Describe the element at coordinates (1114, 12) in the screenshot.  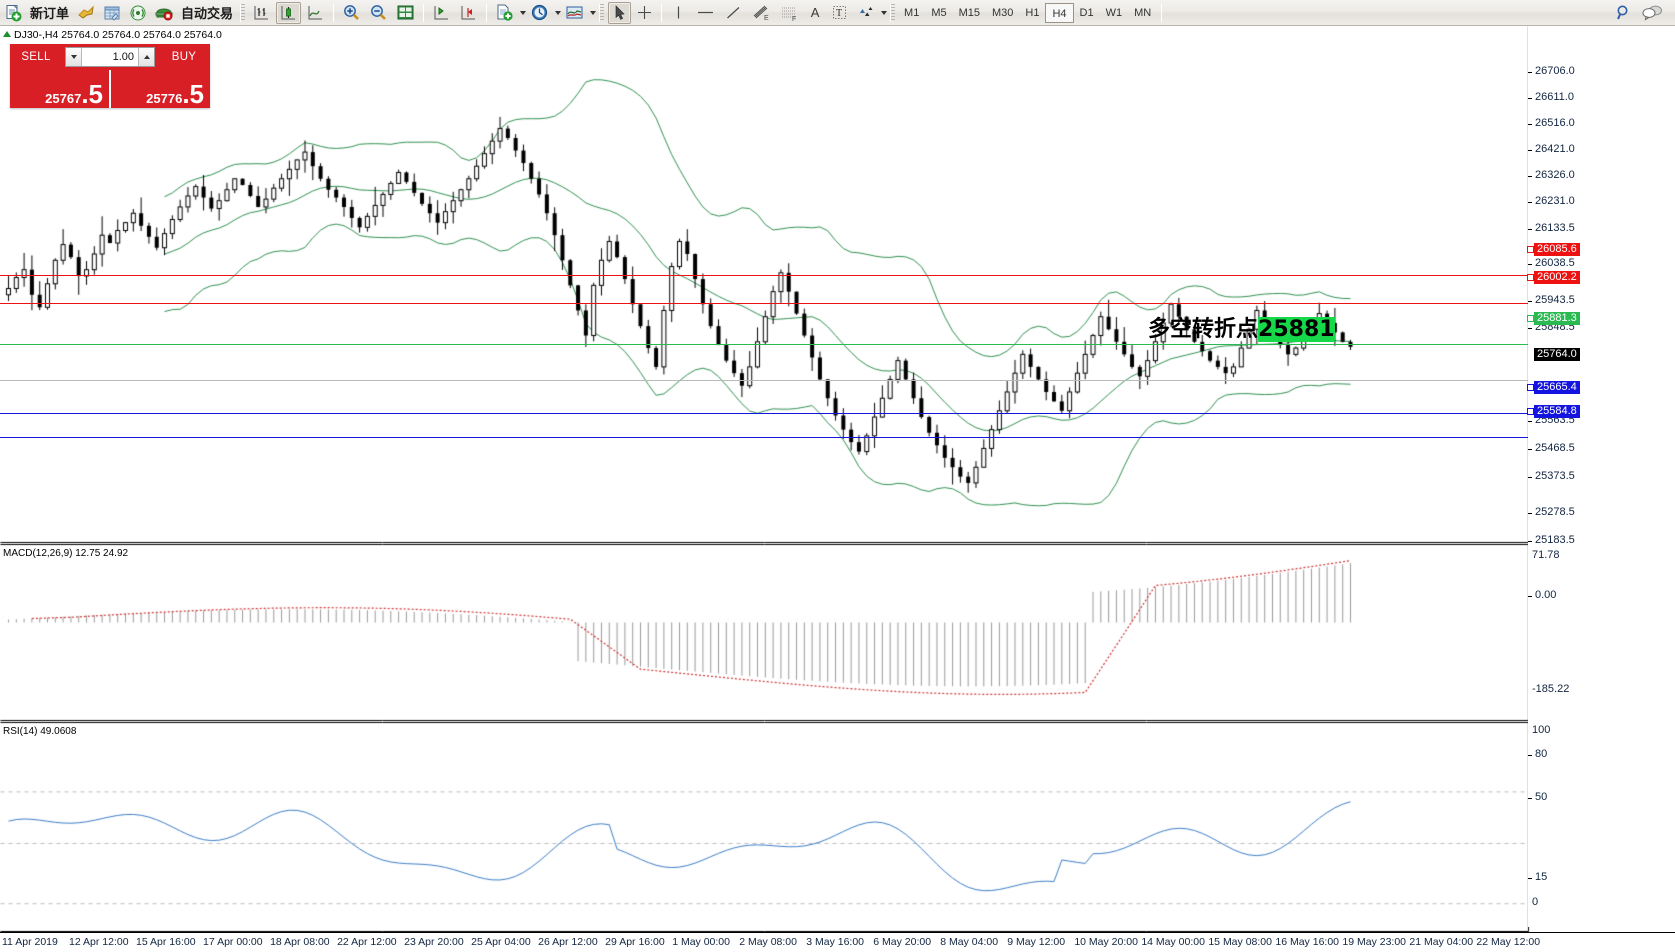
I see `tab-timeframe-w1: W1` at that location.